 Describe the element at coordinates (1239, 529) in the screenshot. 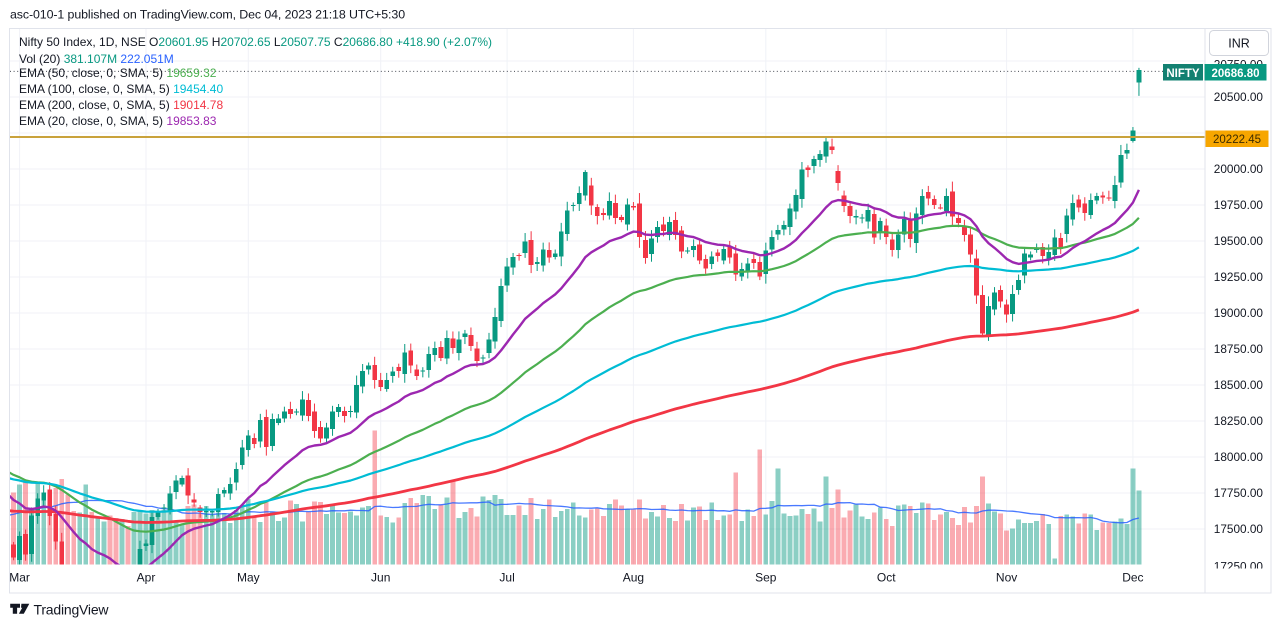

I see `svg-text: 17500.00` at that location.